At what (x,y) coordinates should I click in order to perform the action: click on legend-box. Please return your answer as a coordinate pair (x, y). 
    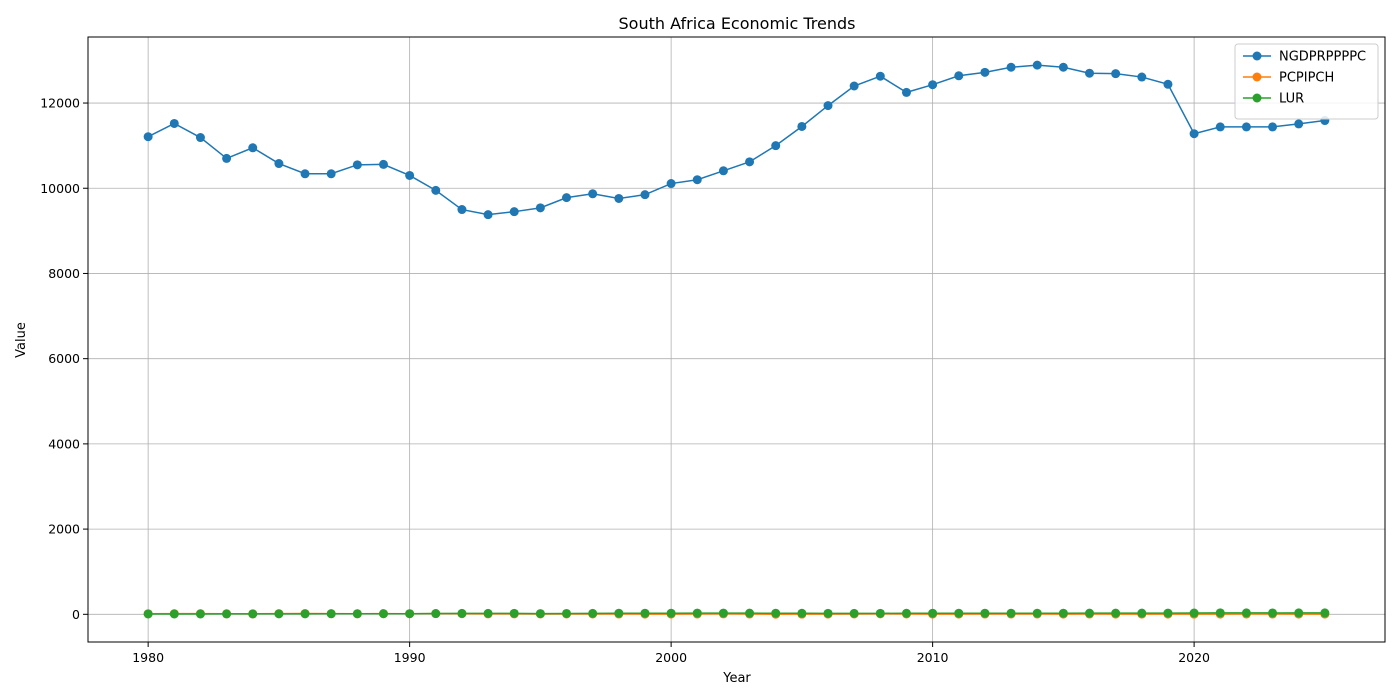
    Looking at the image, I should click on (1306, 81).